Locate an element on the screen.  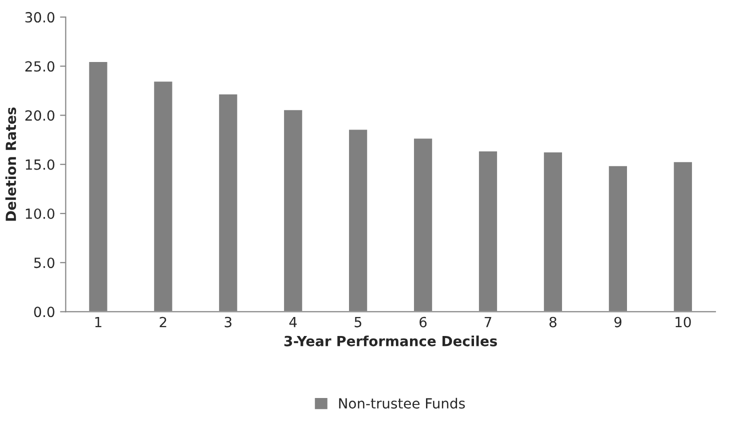
y-tick-label: 10.0 is located at coordinates (40, 213).